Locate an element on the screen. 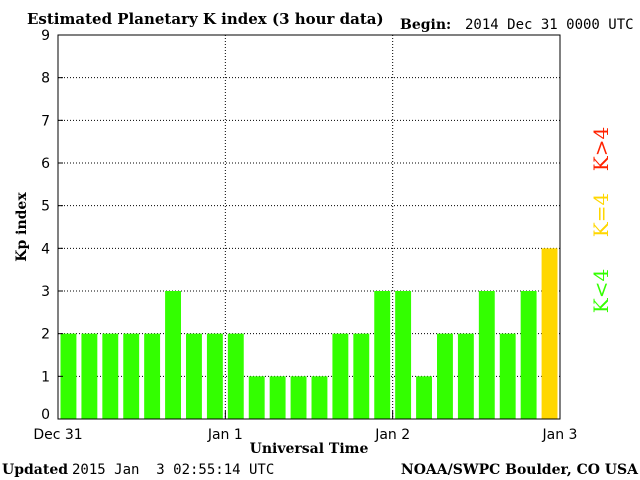  updated-label: Updated is located at coordinates (35, 470).